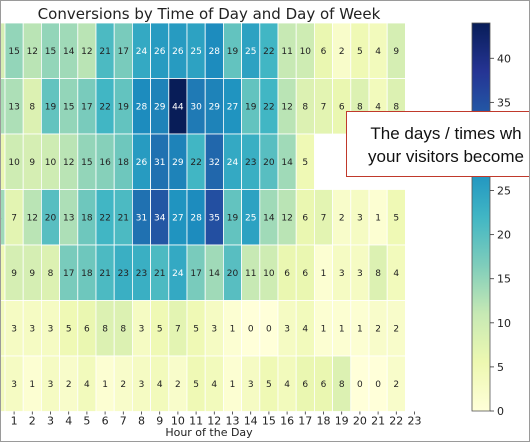  Describe the element at coordinates (446, 156) in the screenshot. I see `annotation-line-2: your visitors become` at that location.